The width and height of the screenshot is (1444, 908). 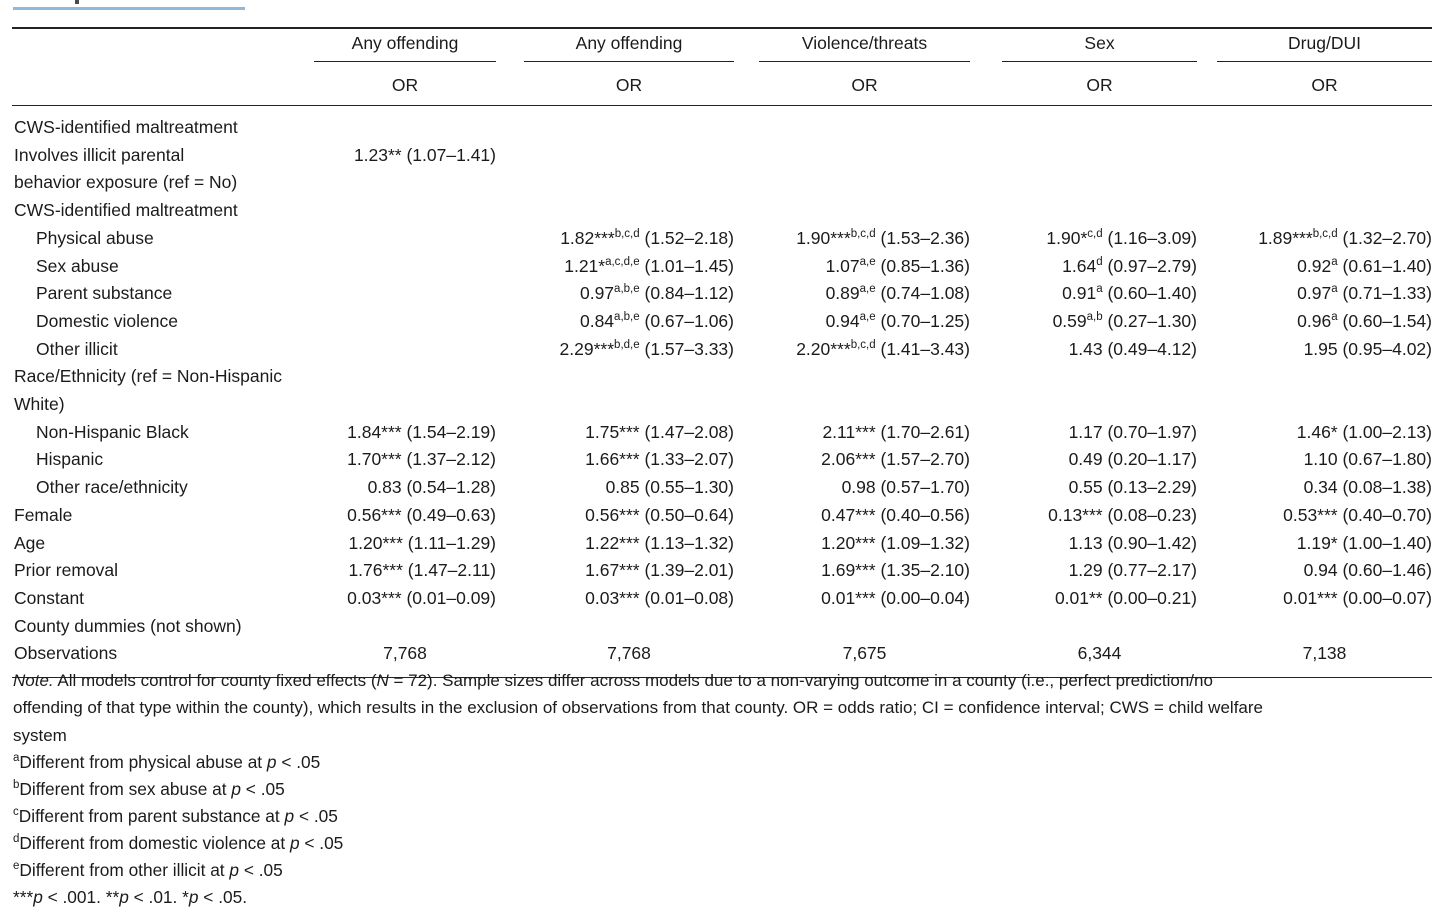 What do you see at coordinates (1364, 320) in the screenshot?
I see `or-value-cell: 0.96a (0.60–1.54)` at bounding box center [1364, 320].